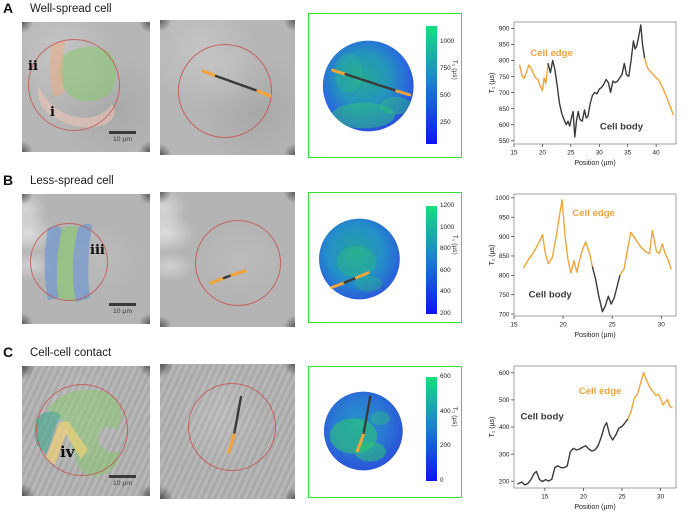 This screenshot has height=517, width=700. Describe the element at coordinates (445, 411) in the screenshot. I see `colorbar-tick-label: 400` at that location.